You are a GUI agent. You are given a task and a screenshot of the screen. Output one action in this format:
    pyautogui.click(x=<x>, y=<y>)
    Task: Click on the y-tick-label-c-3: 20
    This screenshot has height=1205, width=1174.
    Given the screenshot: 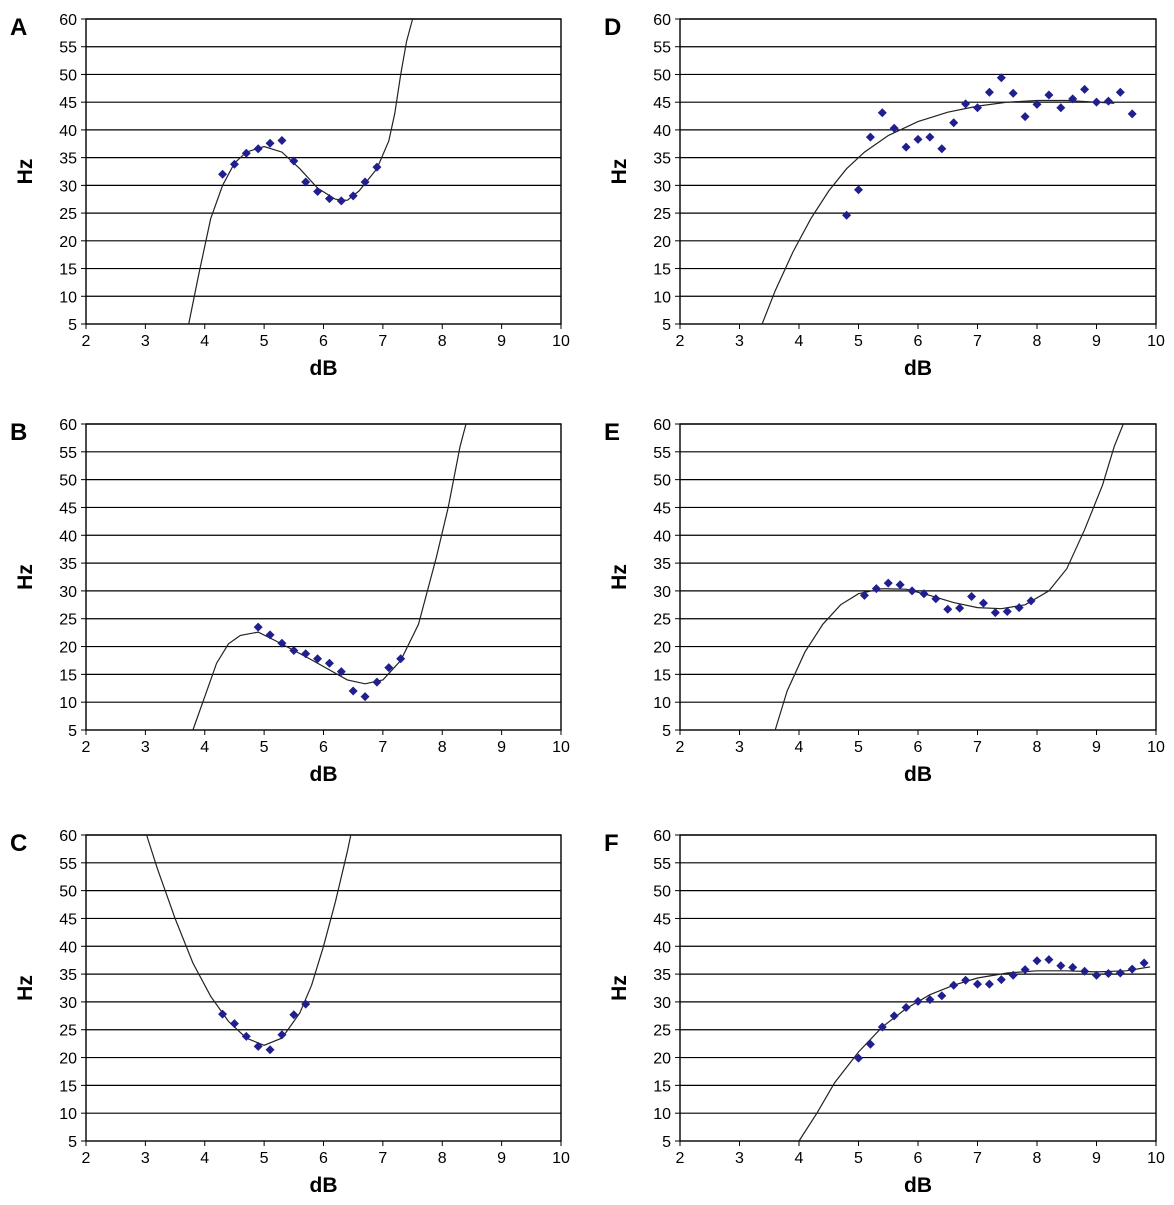 What is the action you would take?
    pyautogui.click(x=68, y=1059)
    